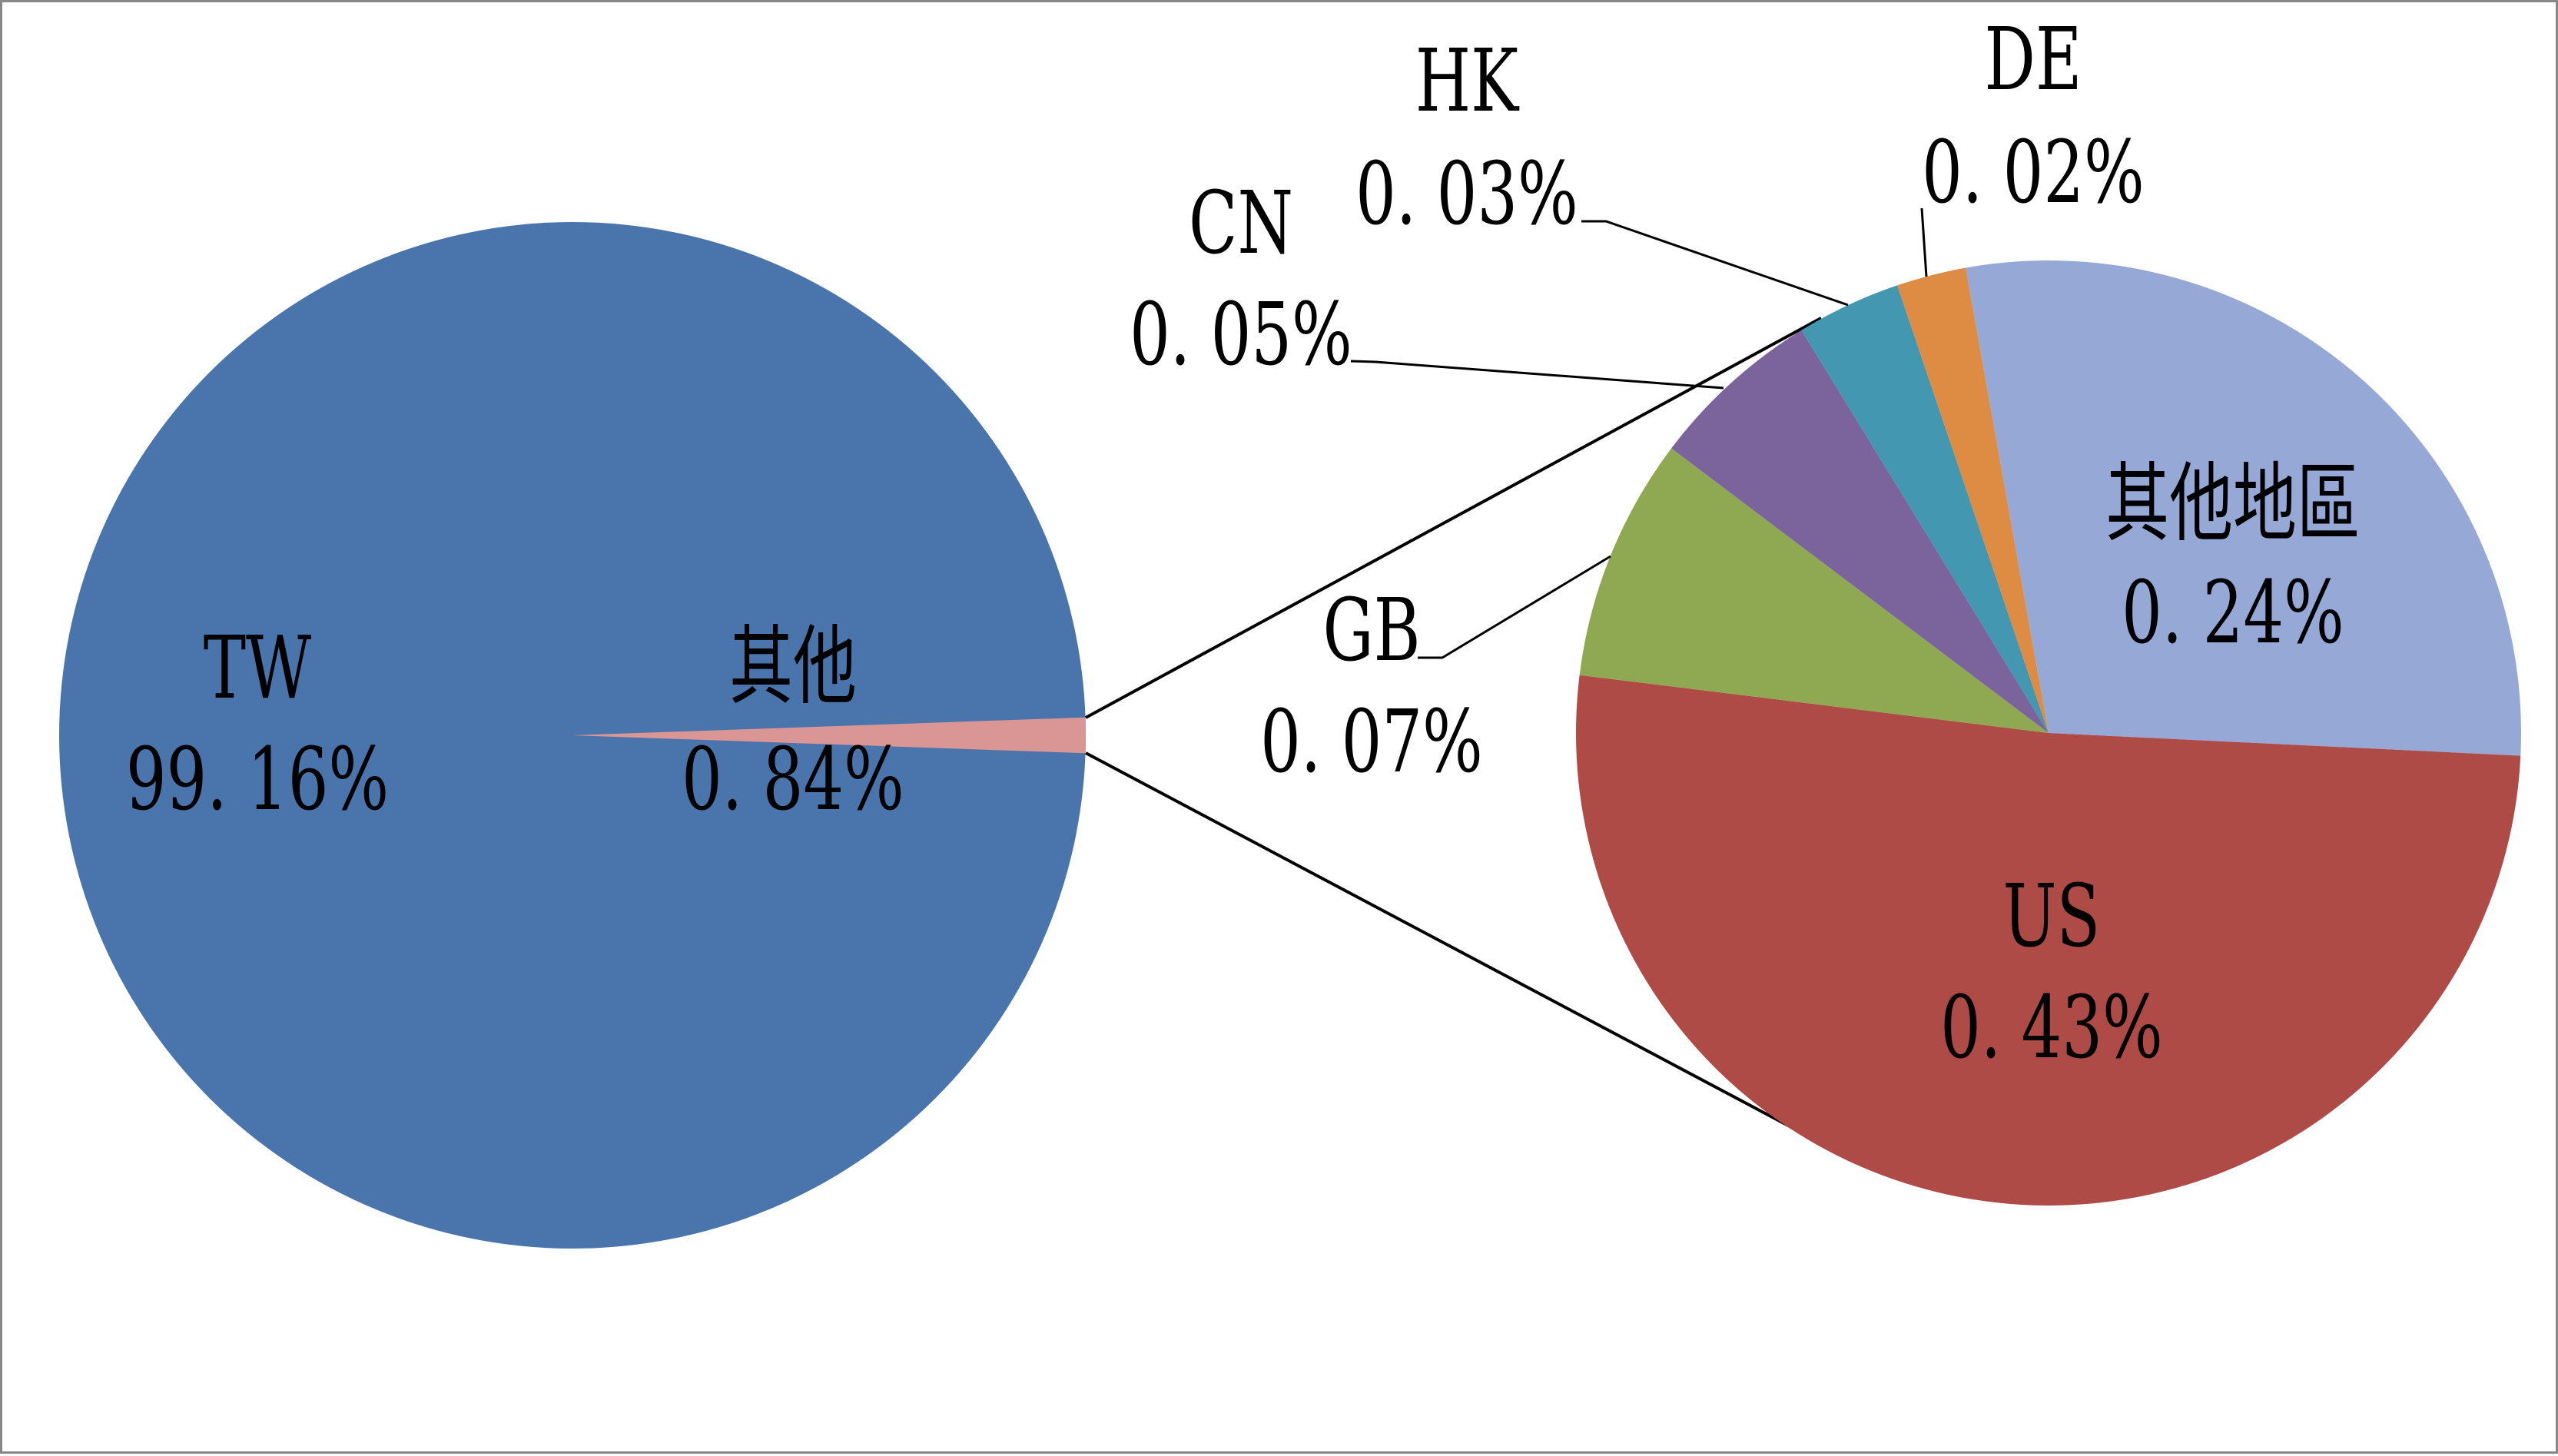 The image size is (2558, 1456). Describe the element at coordinates (1973, 500) in the screenshot. I see `secondary-pie-slice-de` at that location.